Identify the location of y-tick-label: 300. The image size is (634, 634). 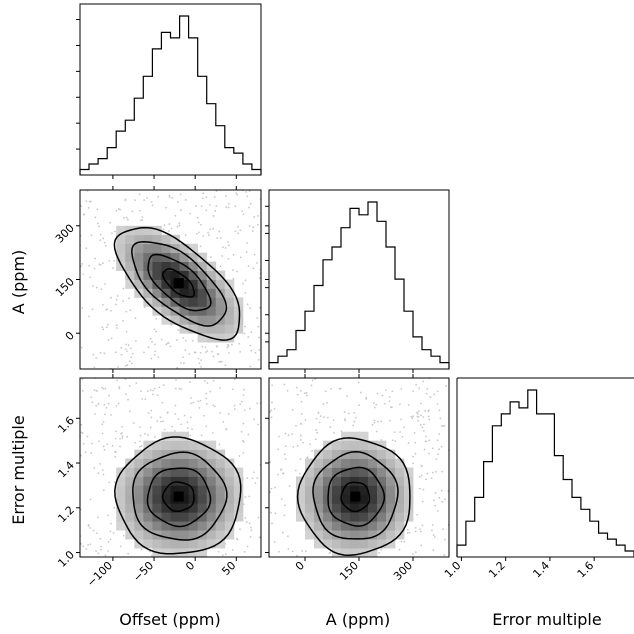
(65, 234).